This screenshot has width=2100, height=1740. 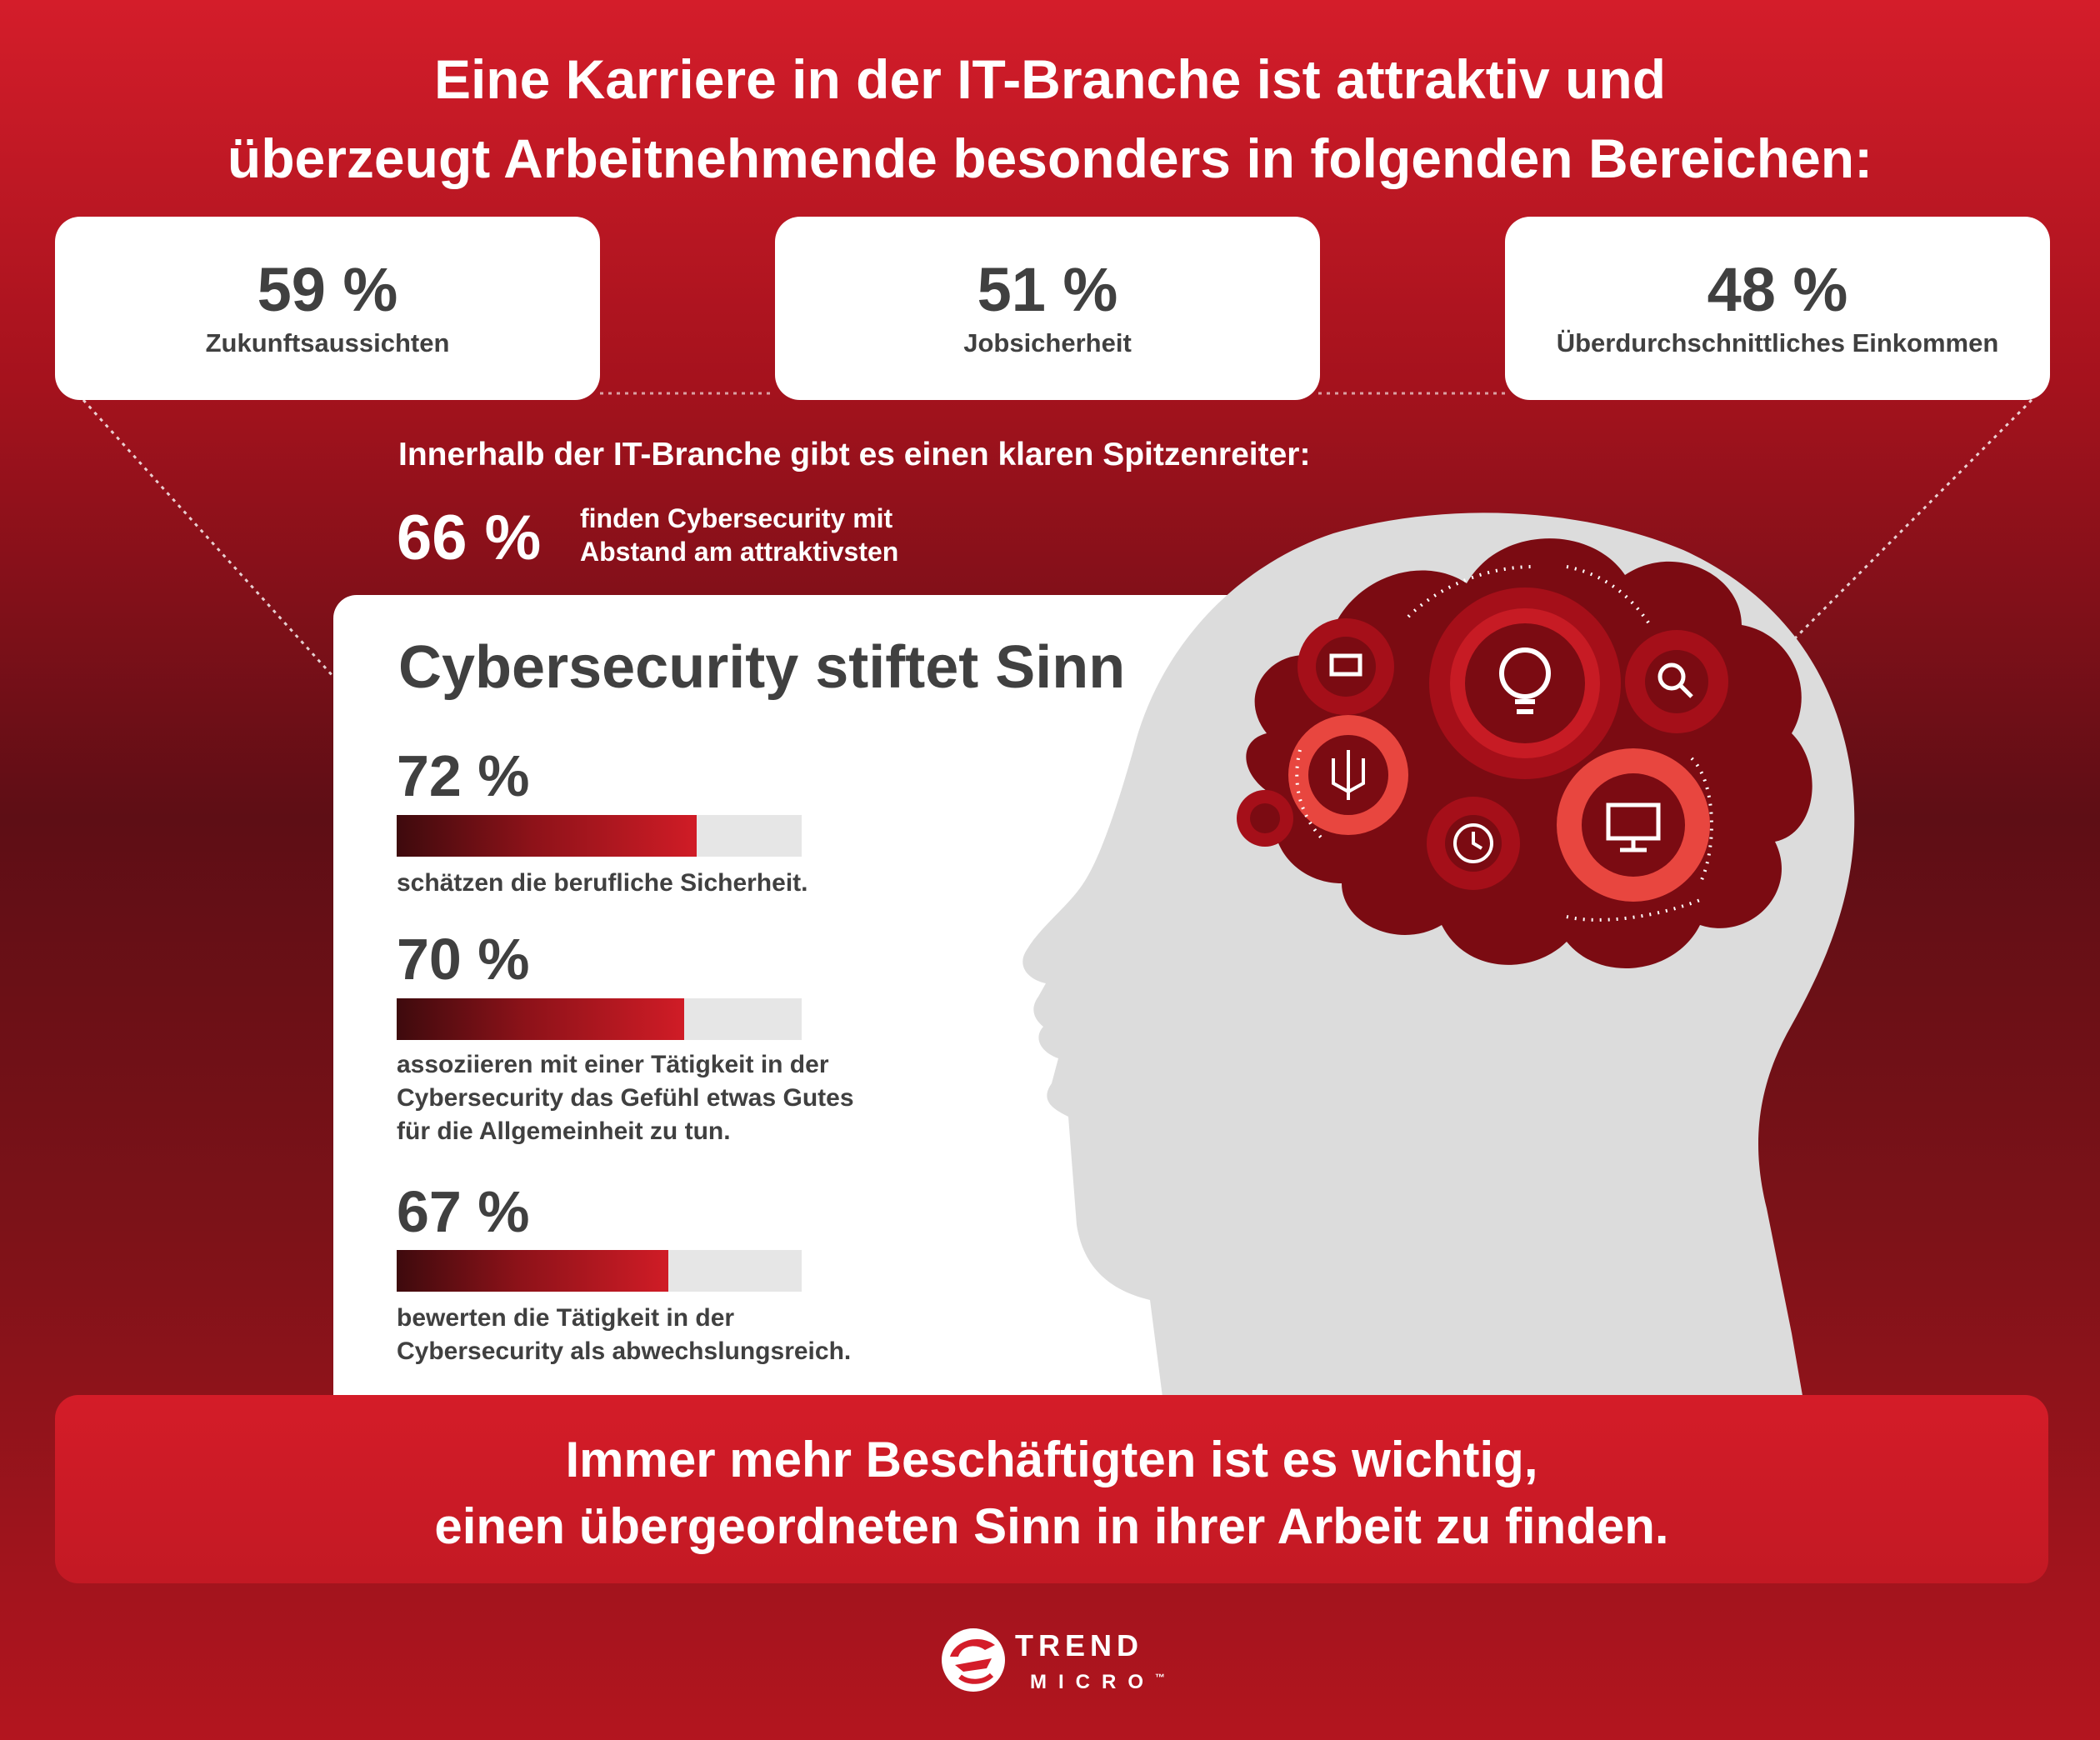 I want to click on clock-icon, so click(x=1473, y=843).